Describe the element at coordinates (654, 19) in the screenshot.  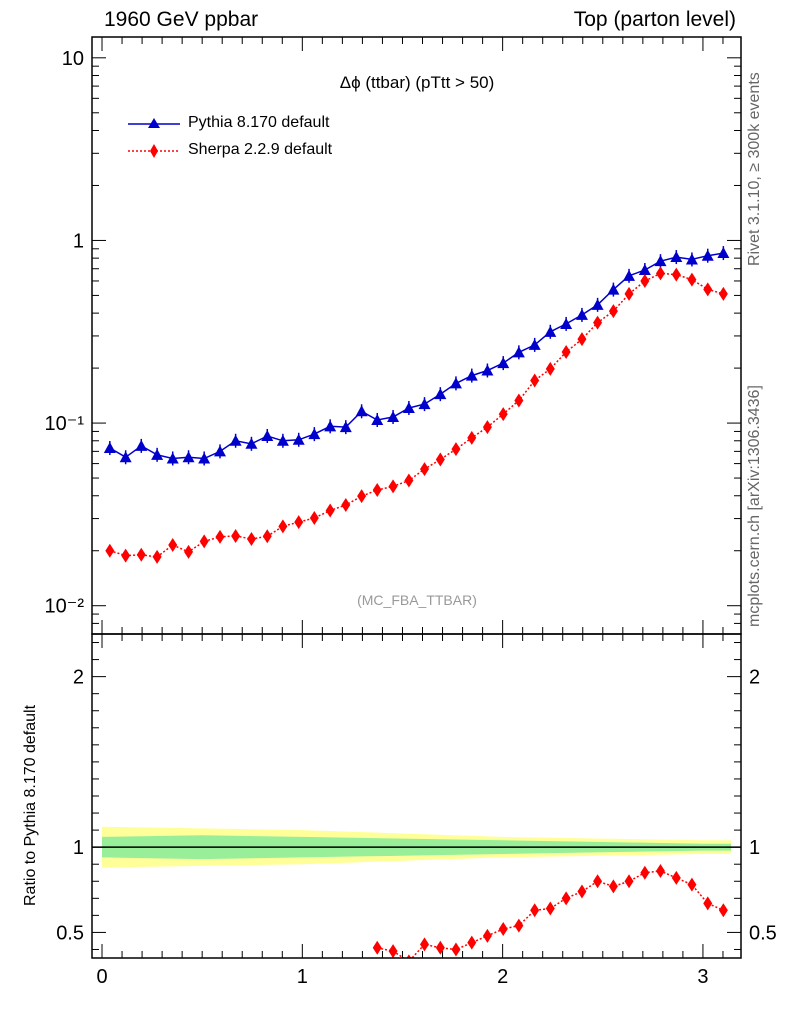
I see `header-right: Top (parton level)` at that location.